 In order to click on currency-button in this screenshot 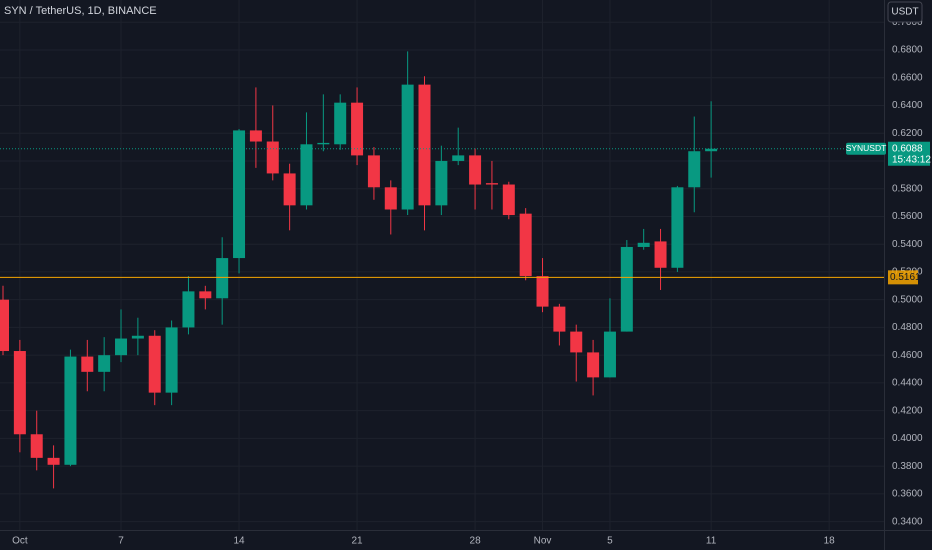, I will do `click(905, 12)`.